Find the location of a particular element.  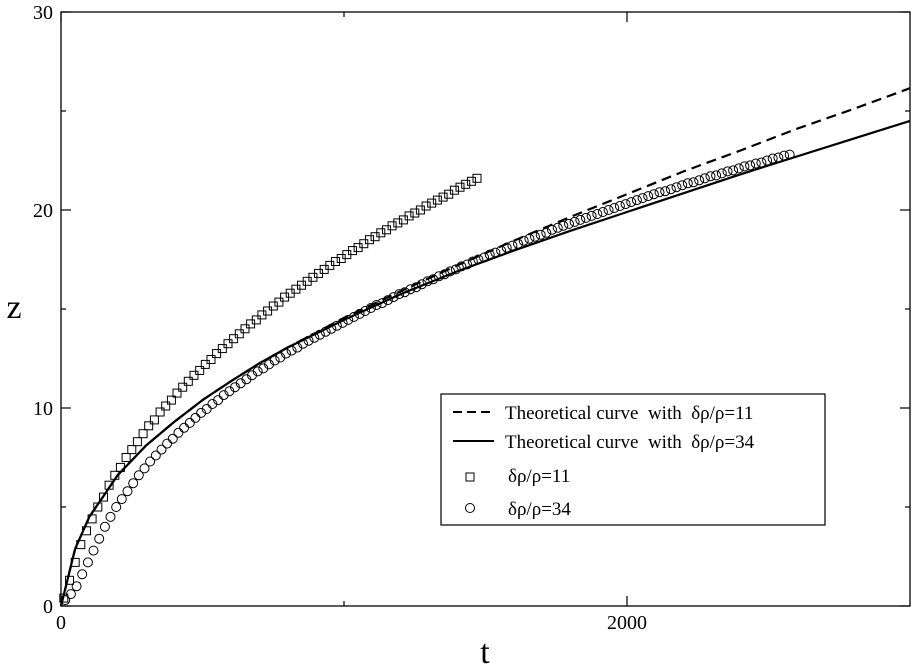

y-tick-label: 20 is located at coordinates (43, 211).